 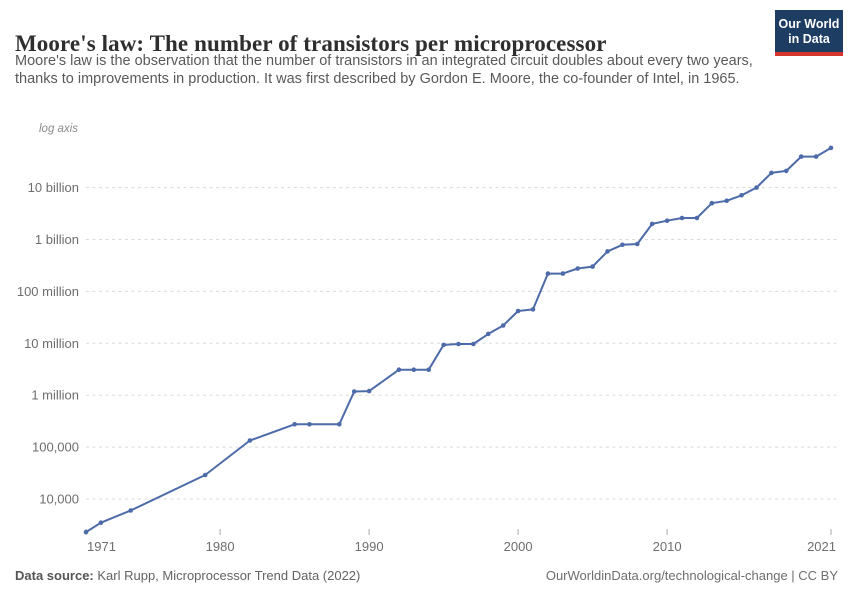 I want to click on log-axis-note: log axis, so click(x=58, y=129).